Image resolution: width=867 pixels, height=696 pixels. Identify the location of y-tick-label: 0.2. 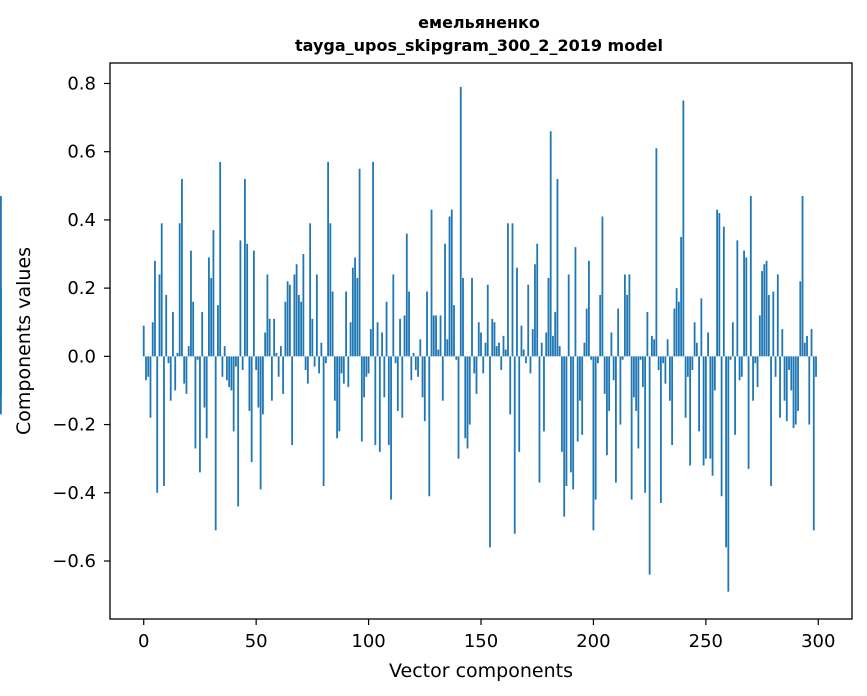
(81, 288).